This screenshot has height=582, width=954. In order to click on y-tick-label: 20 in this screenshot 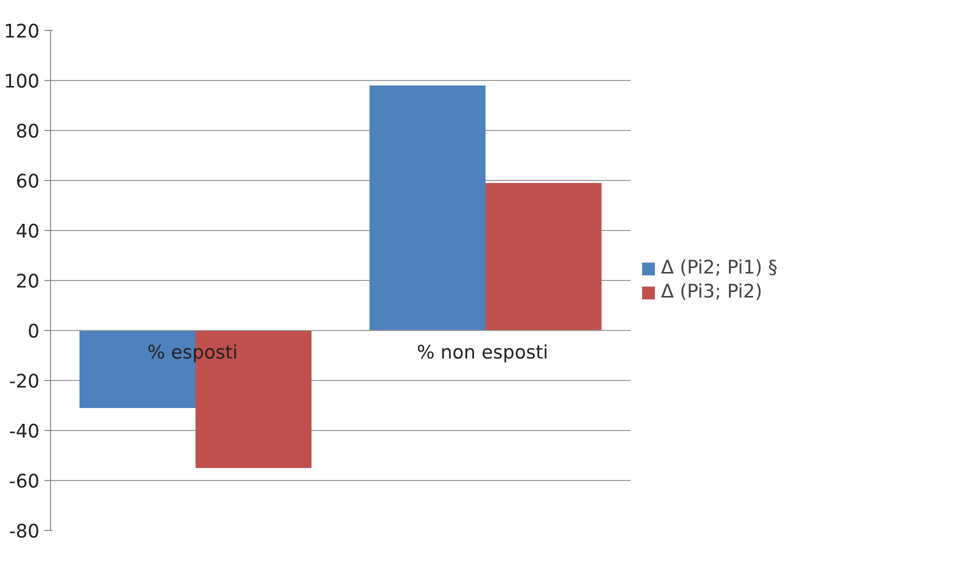, I will do `click(28, 282)`.